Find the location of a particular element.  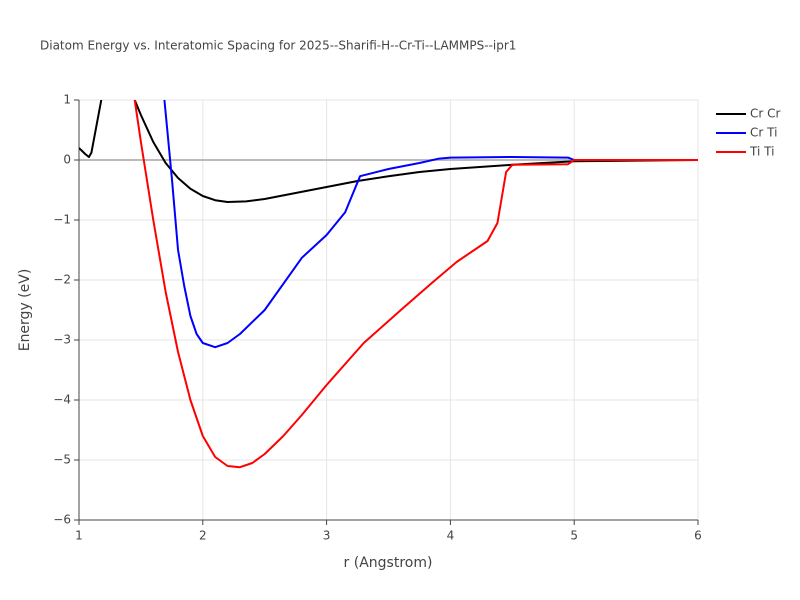

legend-label: Cr Cr is located at coordinates (765, 114).